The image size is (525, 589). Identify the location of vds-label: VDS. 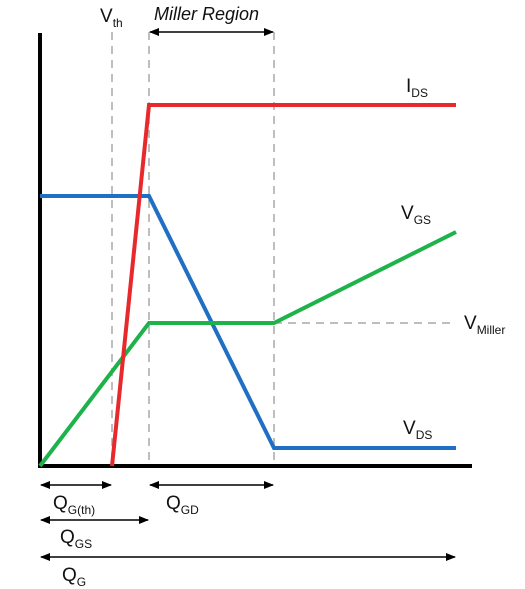
(417, 430).